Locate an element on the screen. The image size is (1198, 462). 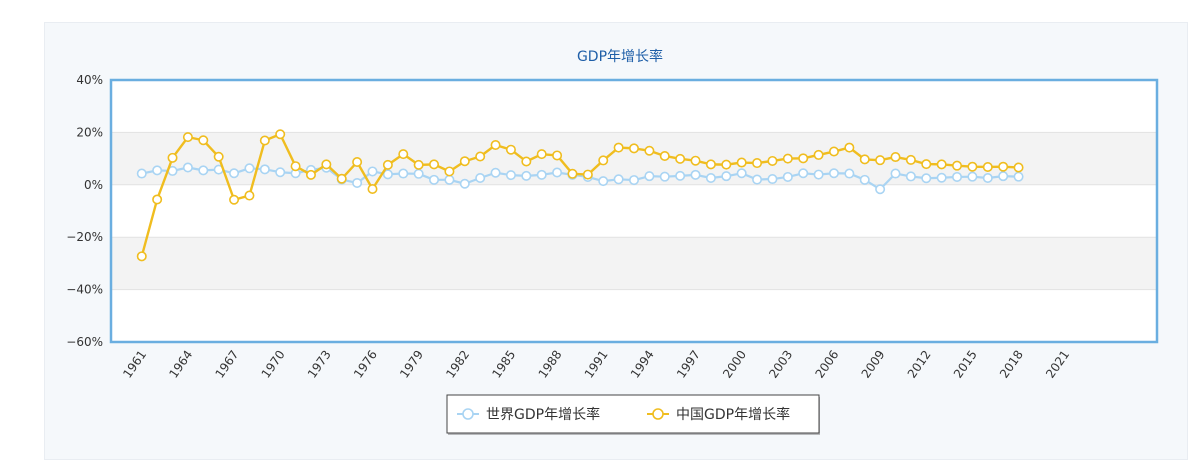
legend-item-world: 世界GDP年增长率 is located at coordinates (528, 414).